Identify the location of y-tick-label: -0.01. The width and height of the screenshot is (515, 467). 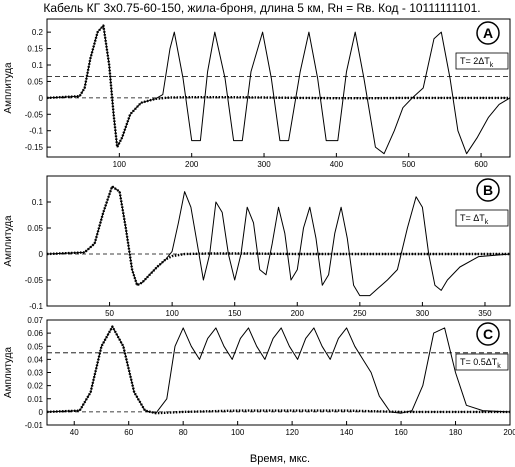
(34, 425).